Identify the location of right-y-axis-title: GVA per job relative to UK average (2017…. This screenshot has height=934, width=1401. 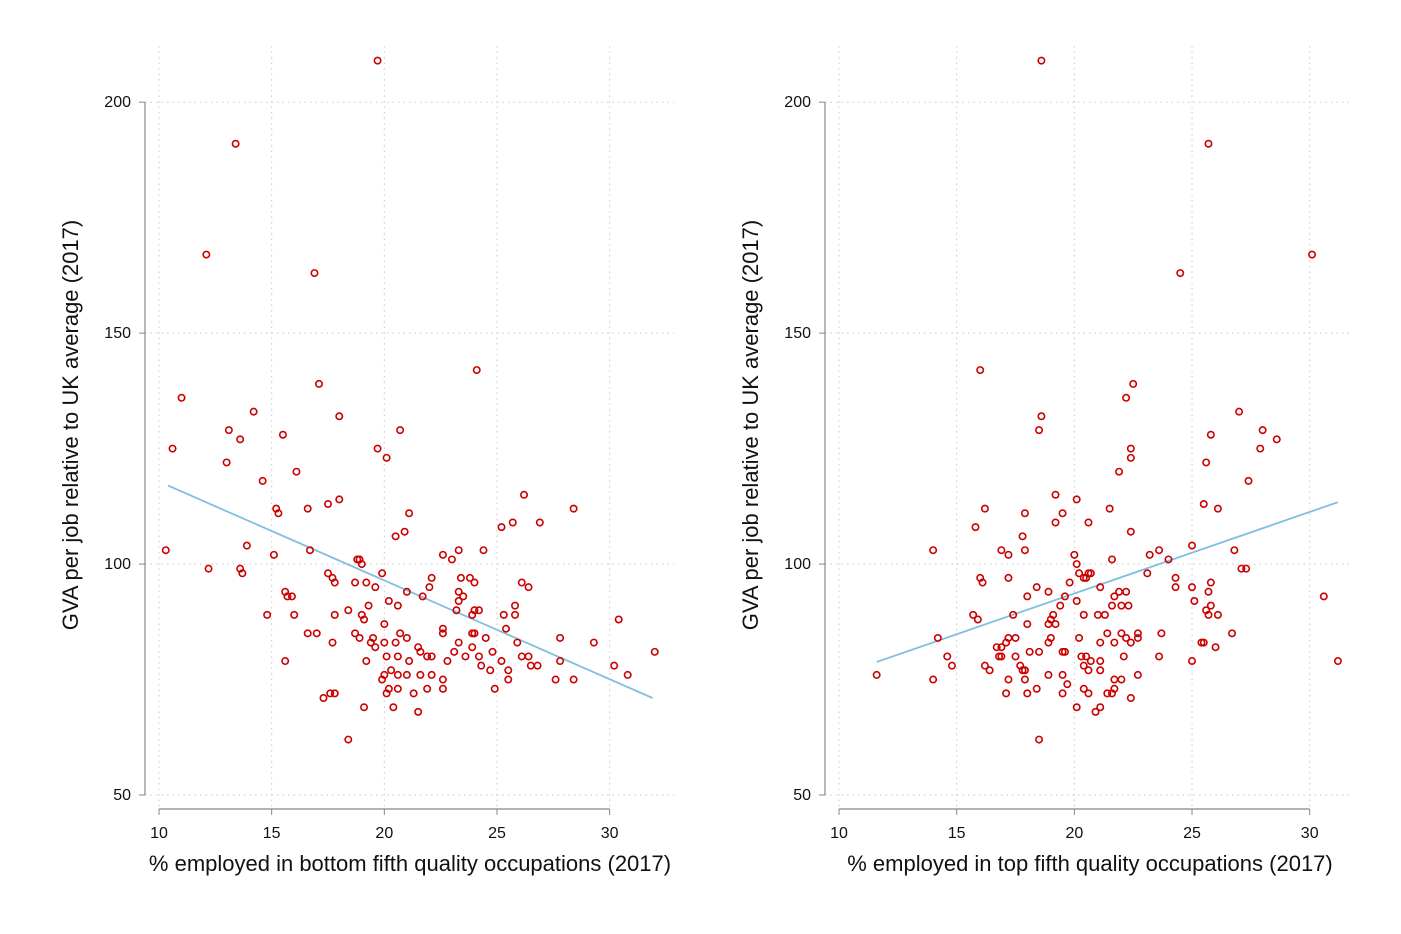
(750, 425).